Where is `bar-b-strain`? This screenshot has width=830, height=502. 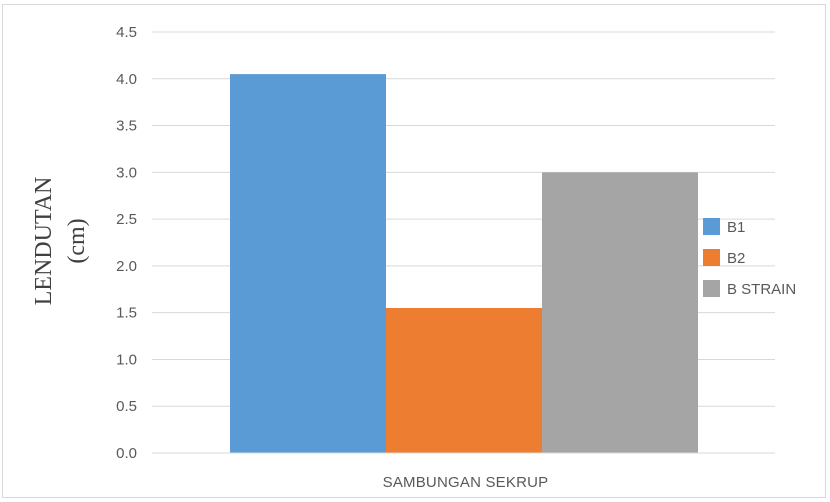 bar-b-strain is located at coordinates (620, 313).